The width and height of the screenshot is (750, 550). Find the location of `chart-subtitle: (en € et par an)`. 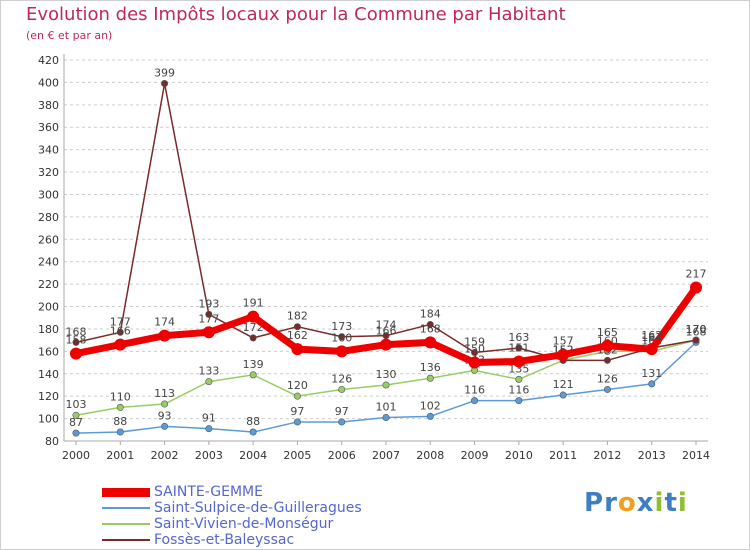

chart-subtitle: (en € et par an) is located at coordinates (69, 35).